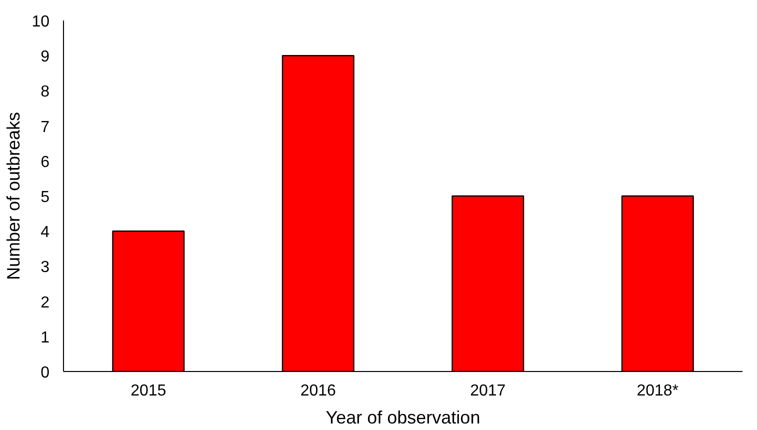 This screenshot has width=757, height=430. Describe the element at coordinates (14, 196) in the screenshot. I see `y-axis-title: Number of outbreaks` at that location.